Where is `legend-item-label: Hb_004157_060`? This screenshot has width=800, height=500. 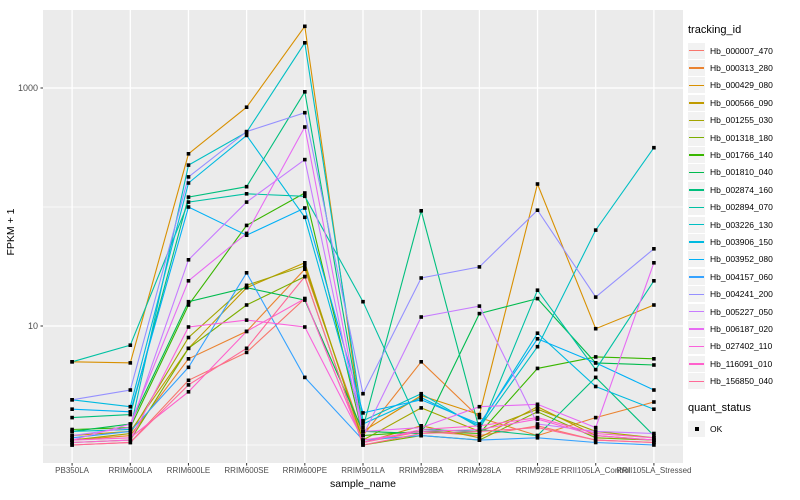
legend-item-label: Hb_004157_060 is located at coordinates (741, 276).